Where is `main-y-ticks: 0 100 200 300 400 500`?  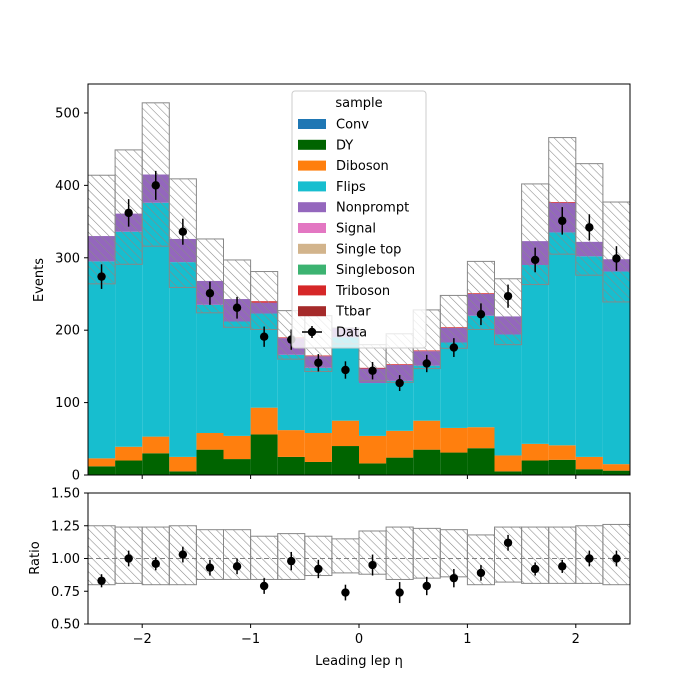 main-y-ticks: 0 100 200 300 400 500 is located at coordinates (71, 295).